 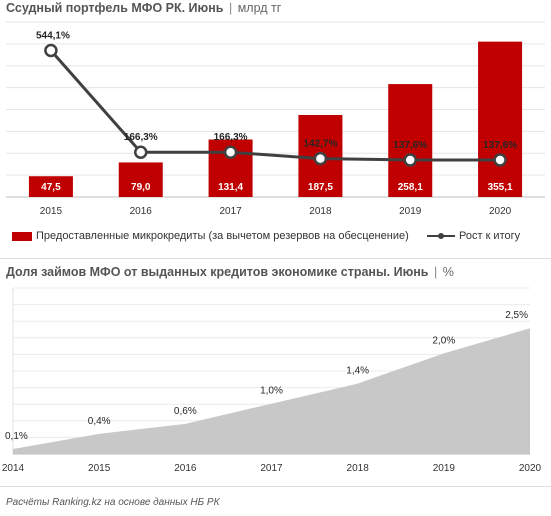 I want to click on share-label-2020: 2,5%, so click(x=516, y=315).